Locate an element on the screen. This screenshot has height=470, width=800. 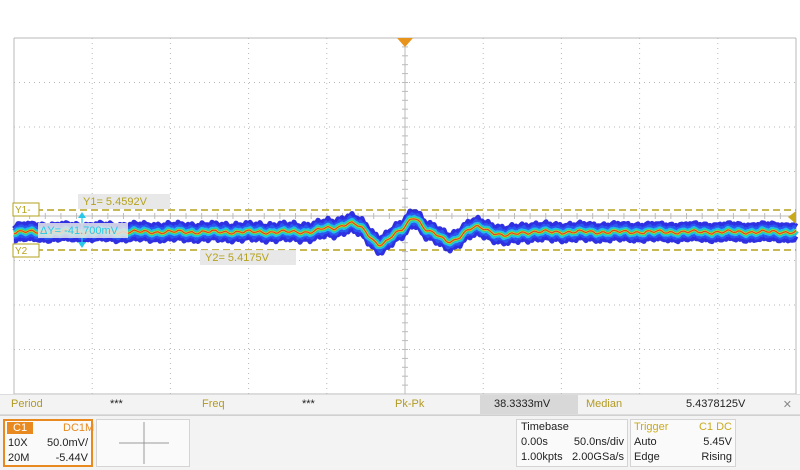
timebase-delay: 0.00s is located at coordinates (534, 442).